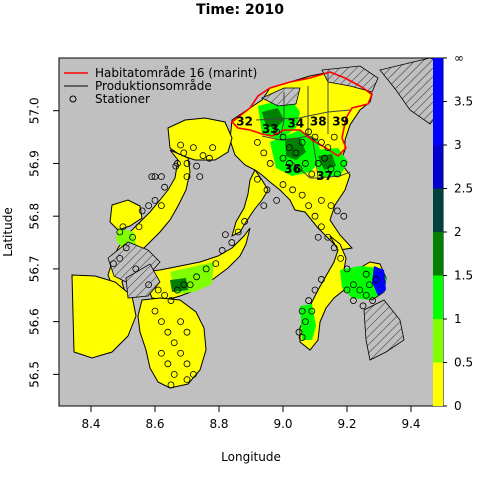  I want to click on water-southwest-bay, so click(172, 343).